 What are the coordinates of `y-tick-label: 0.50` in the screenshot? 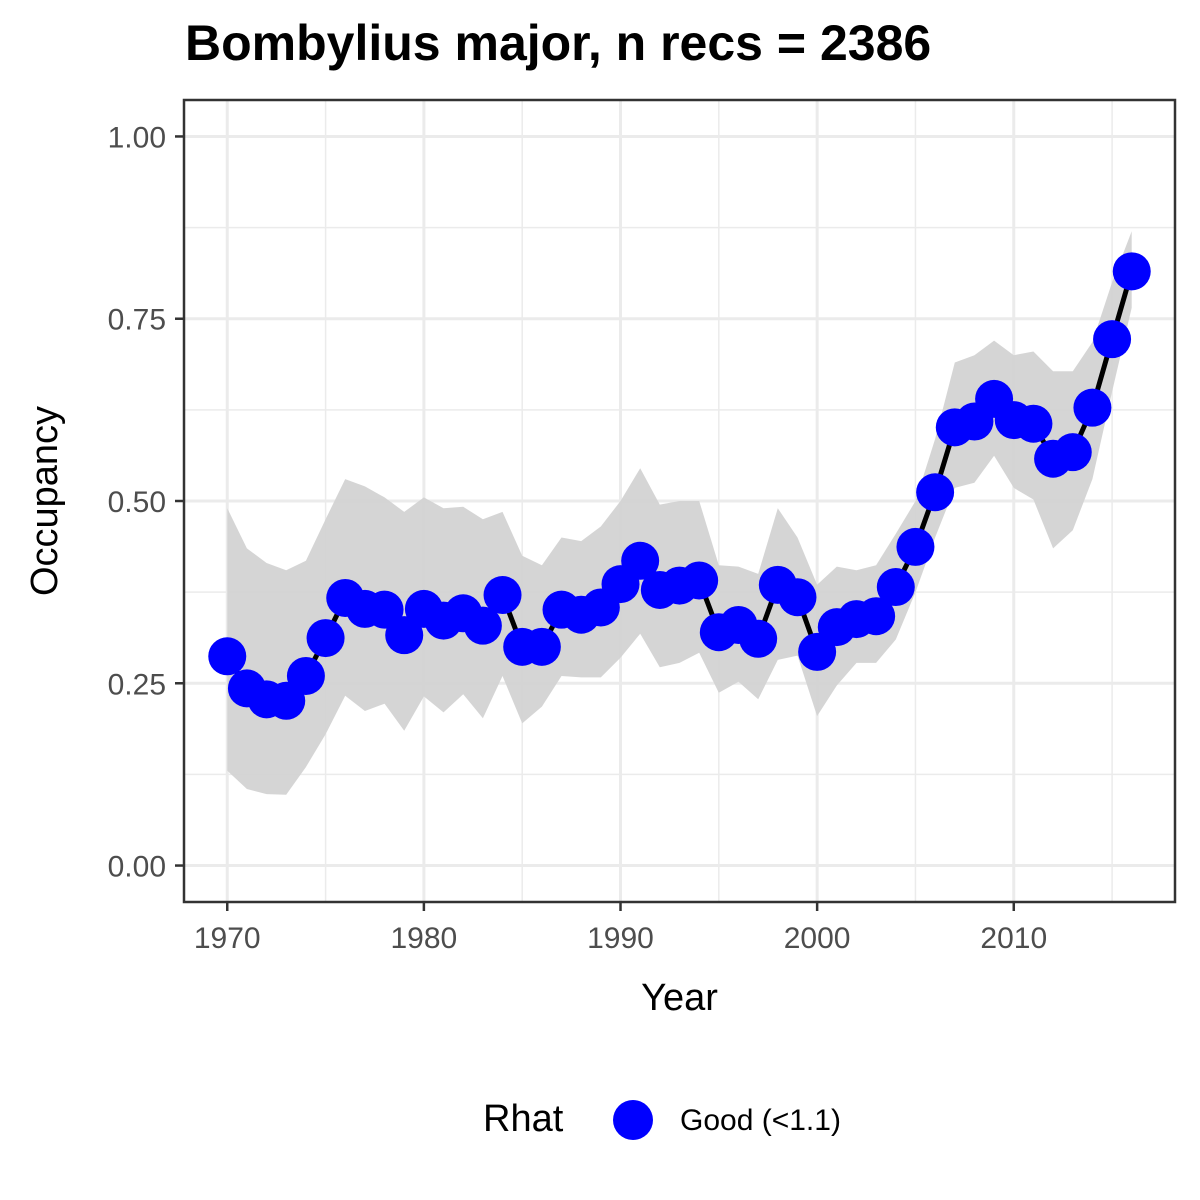 It's located at (137, 502).